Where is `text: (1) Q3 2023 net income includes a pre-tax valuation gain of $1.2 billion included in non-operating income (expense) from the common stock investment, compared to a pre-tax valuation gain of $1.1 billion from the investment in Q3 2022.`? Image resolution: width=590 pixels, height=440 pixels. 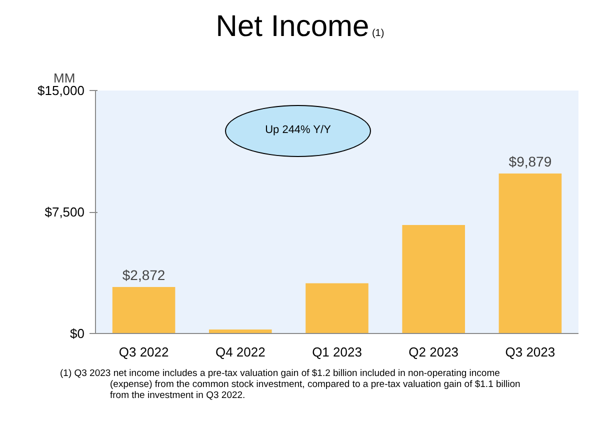 text: (1) Q3 2023 net income includes a pre-tax valuation gain of $1.2 billion included in non-operating income (expense) from the common stock investment, compared to a pre-tax valuation gain of $1.1 billion from the investment in Q3 2022. is located at coordinates (290, 384).